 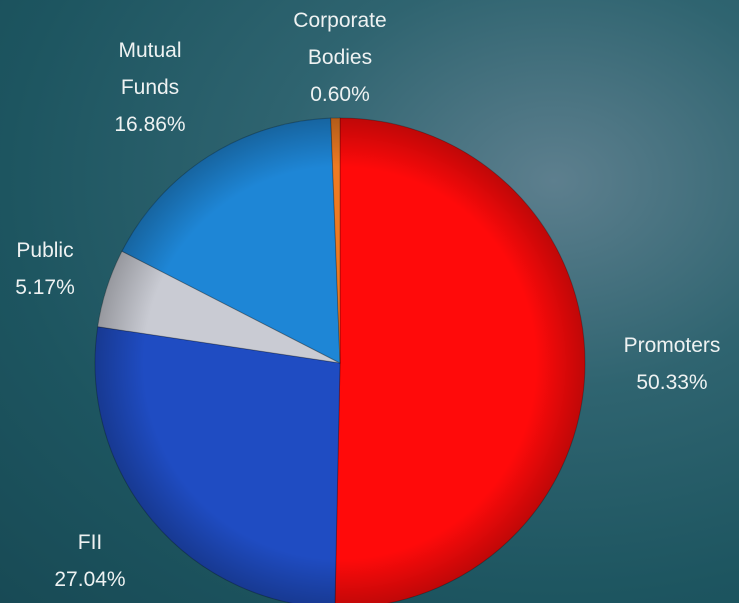 I want to click on slice-label: FII 27.04%, so click(x=90, y=561).